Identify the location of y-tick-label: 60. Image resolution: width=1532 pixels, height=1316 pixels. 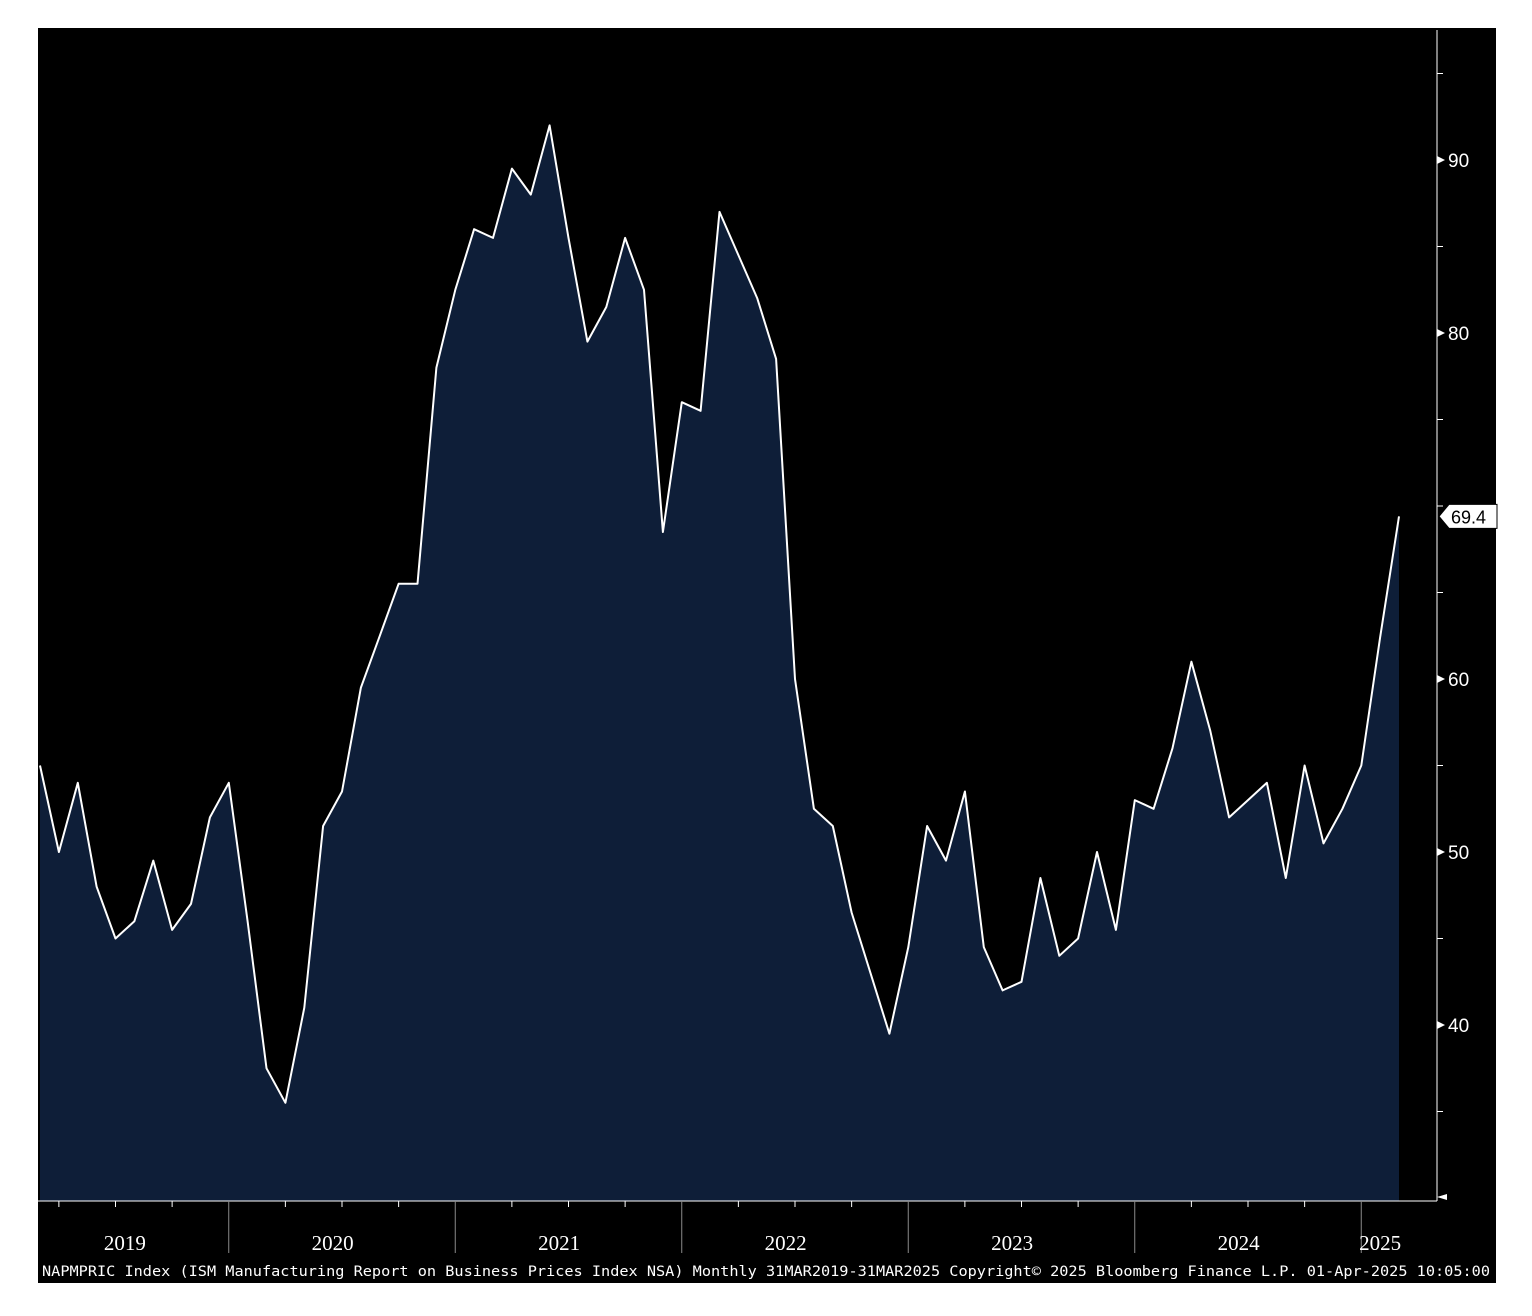
(1458, 680).